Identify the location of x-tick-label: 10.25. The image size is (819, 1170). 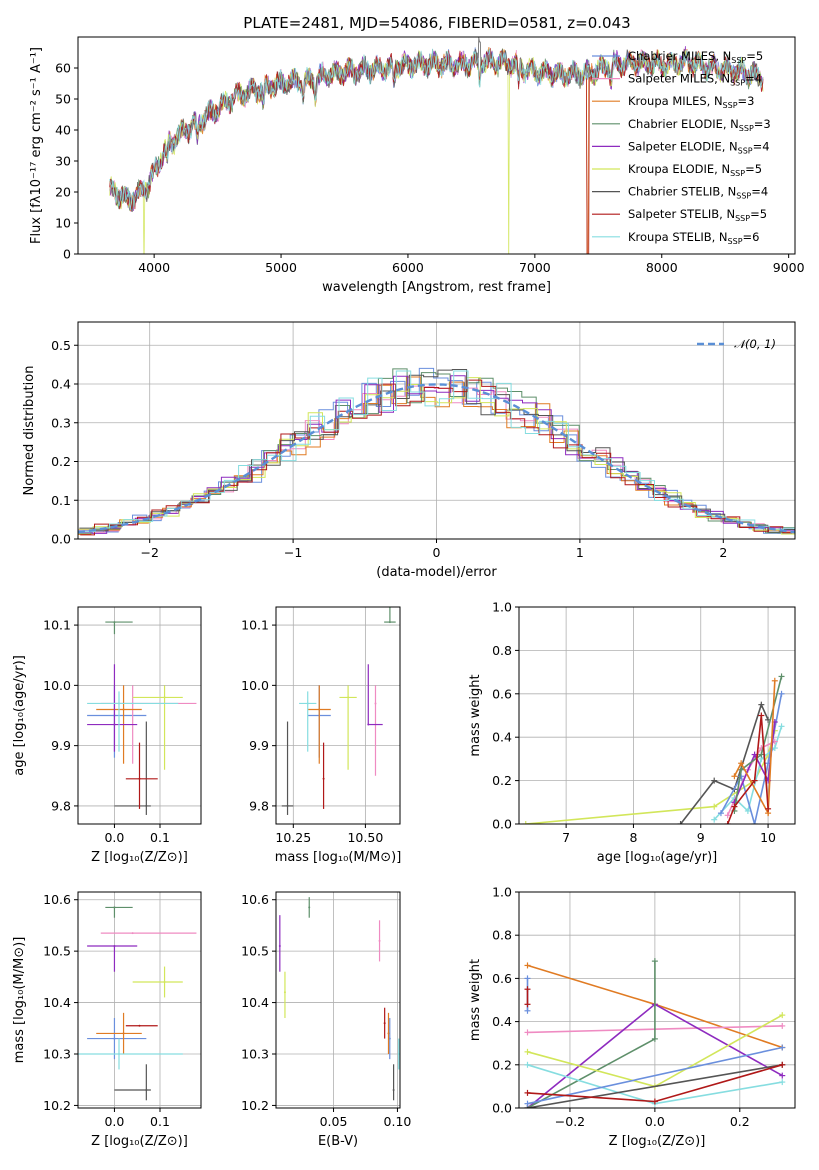
(293, 837).